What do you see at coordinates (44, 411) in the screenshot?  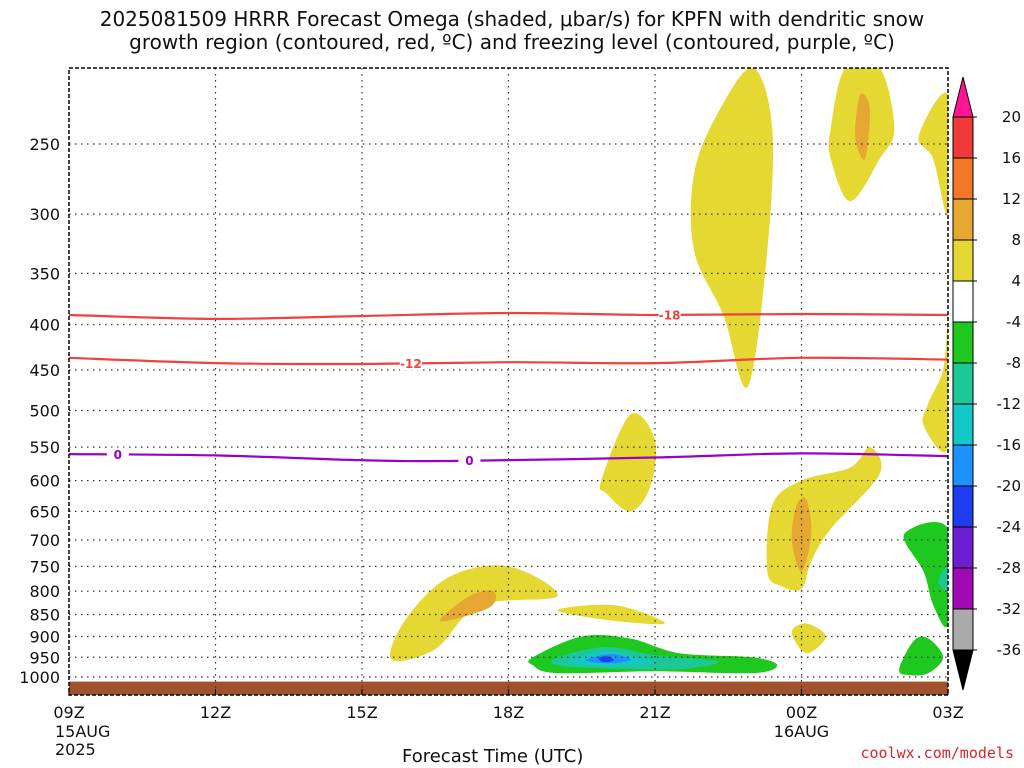 I see `y-tick-label: 500` at bounding box center [44, 411].